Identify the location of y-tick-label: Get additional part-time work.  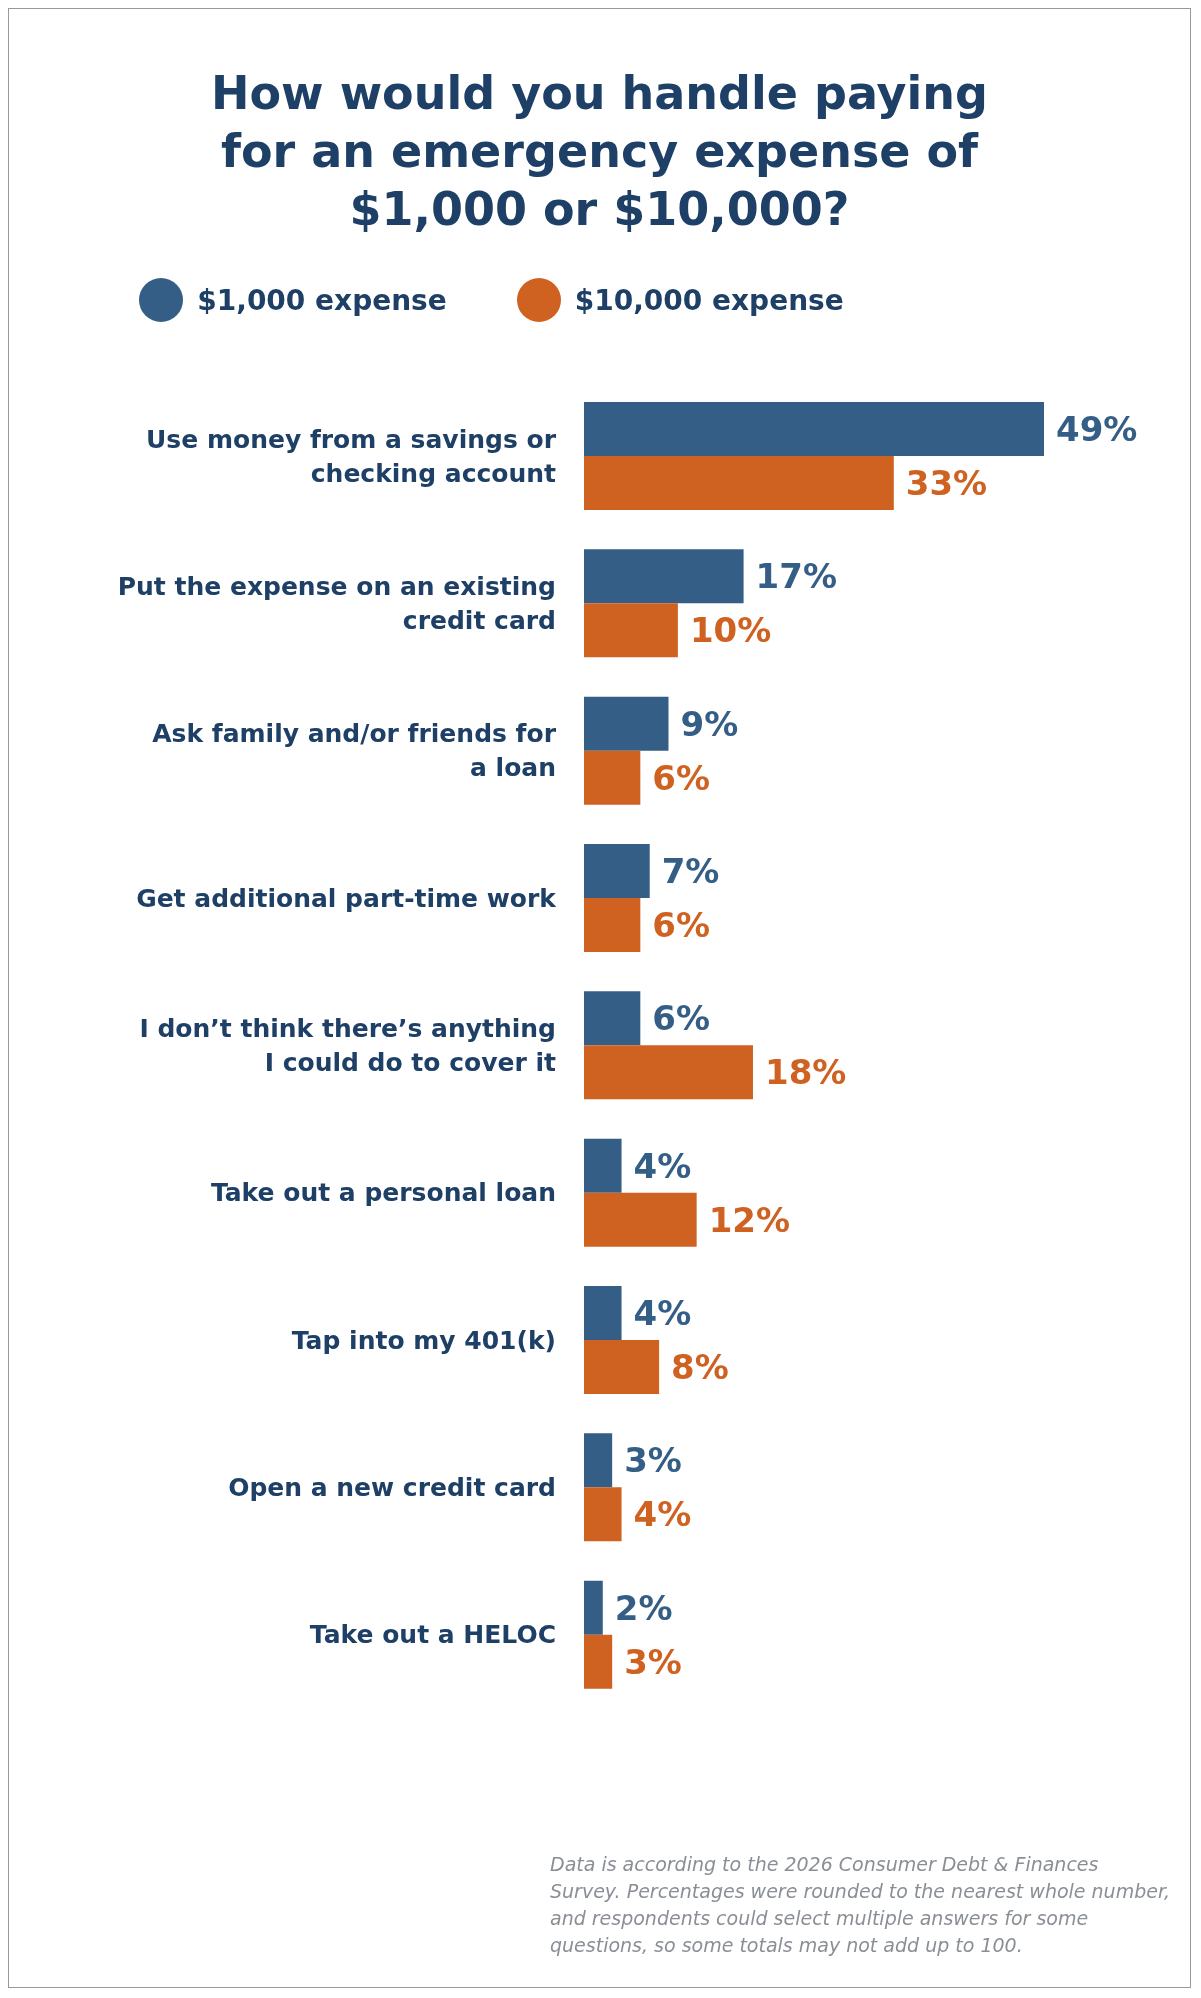
(347, 898).